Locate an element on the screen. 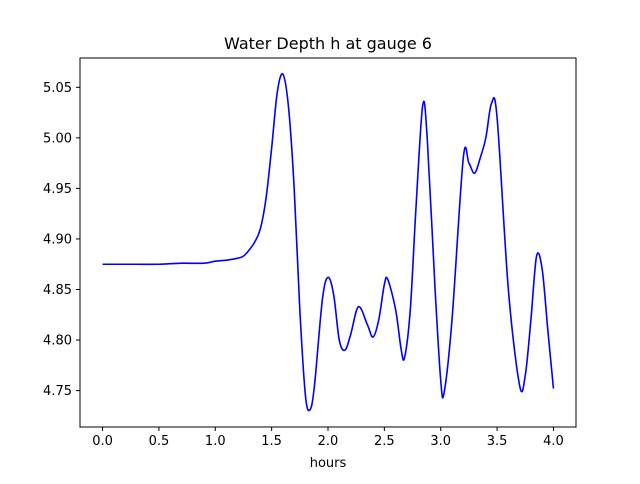 This screenshot has height=484, width=640. x-tick-label: 1.0 is located at coordinates (215, 441).